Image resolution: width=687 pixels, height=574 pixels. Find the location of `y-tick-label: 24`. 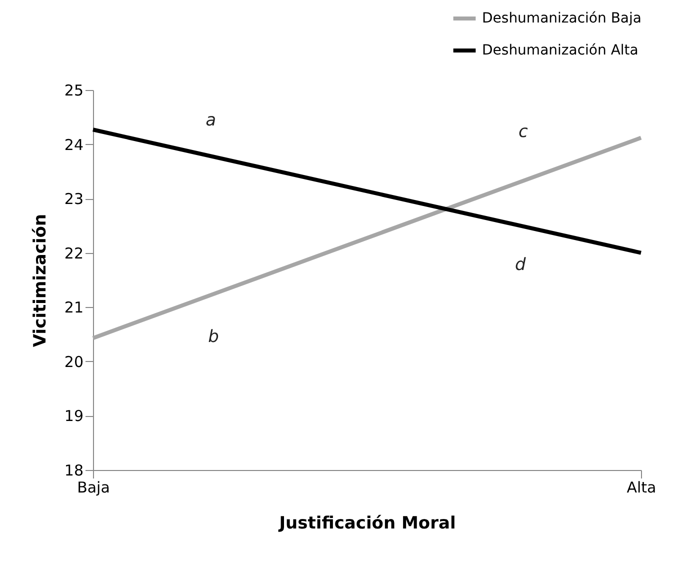

y-tick-label: 24 is located at coordinates (74, 145).